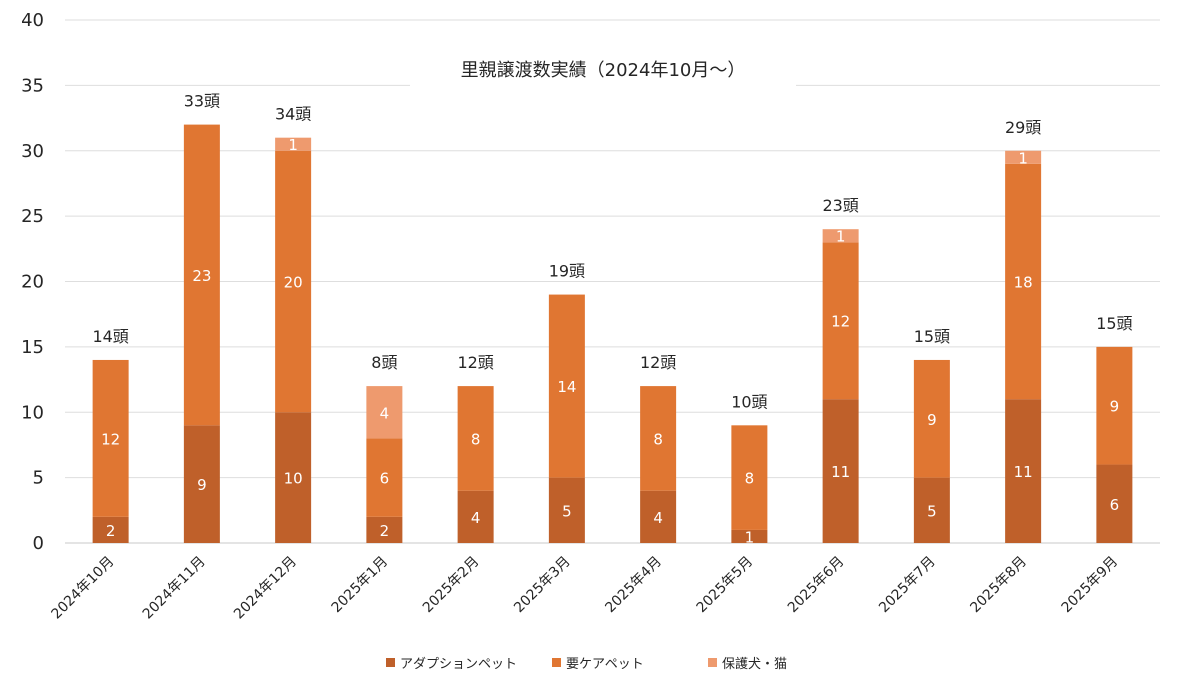  Describe the element at coordinates (1114, 323) in the screenshot. I see `bar-total-label: 15頭` at that location.